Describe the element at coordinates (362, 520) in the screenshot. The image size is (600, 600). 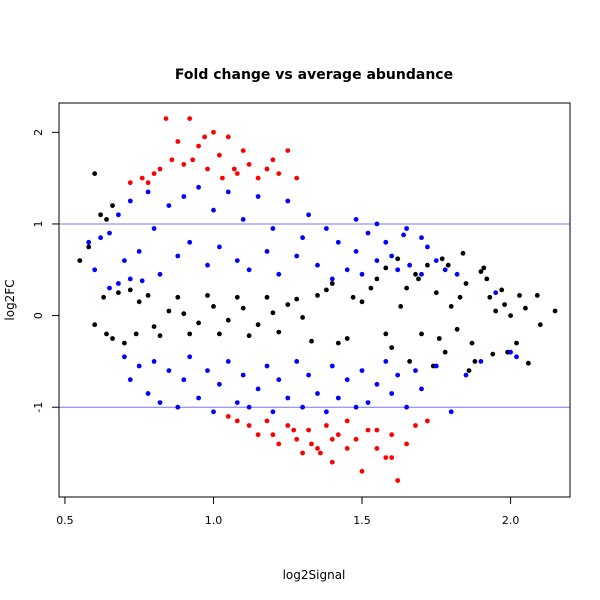
I see `x-tick-label: 1.5` at that location.